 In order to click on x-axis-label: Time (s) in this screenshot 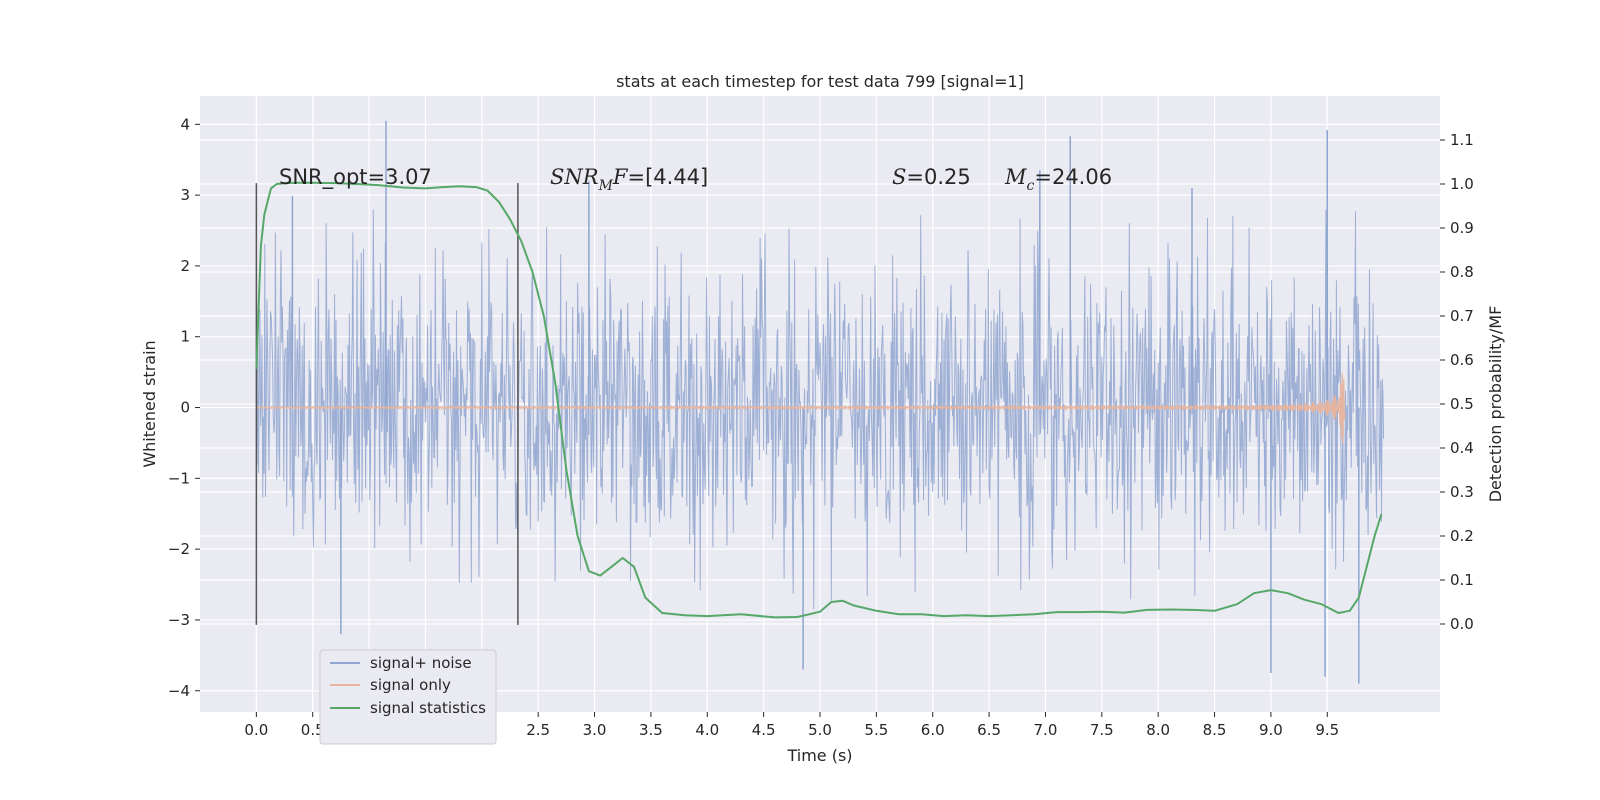, I will do `click(819, 755)`.